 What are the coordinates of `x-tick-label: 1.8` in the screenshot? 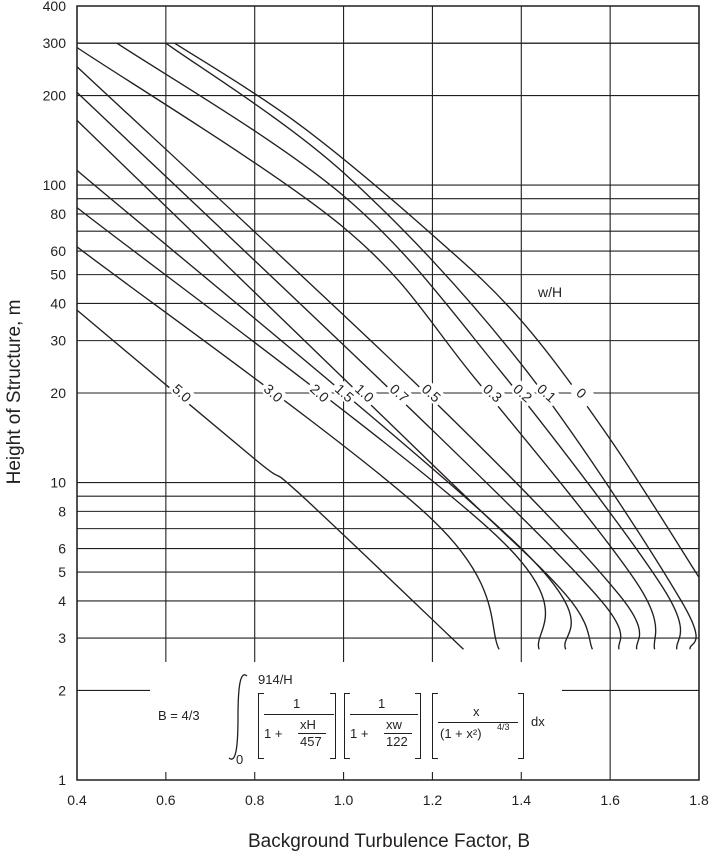 It's located at (699, 800).